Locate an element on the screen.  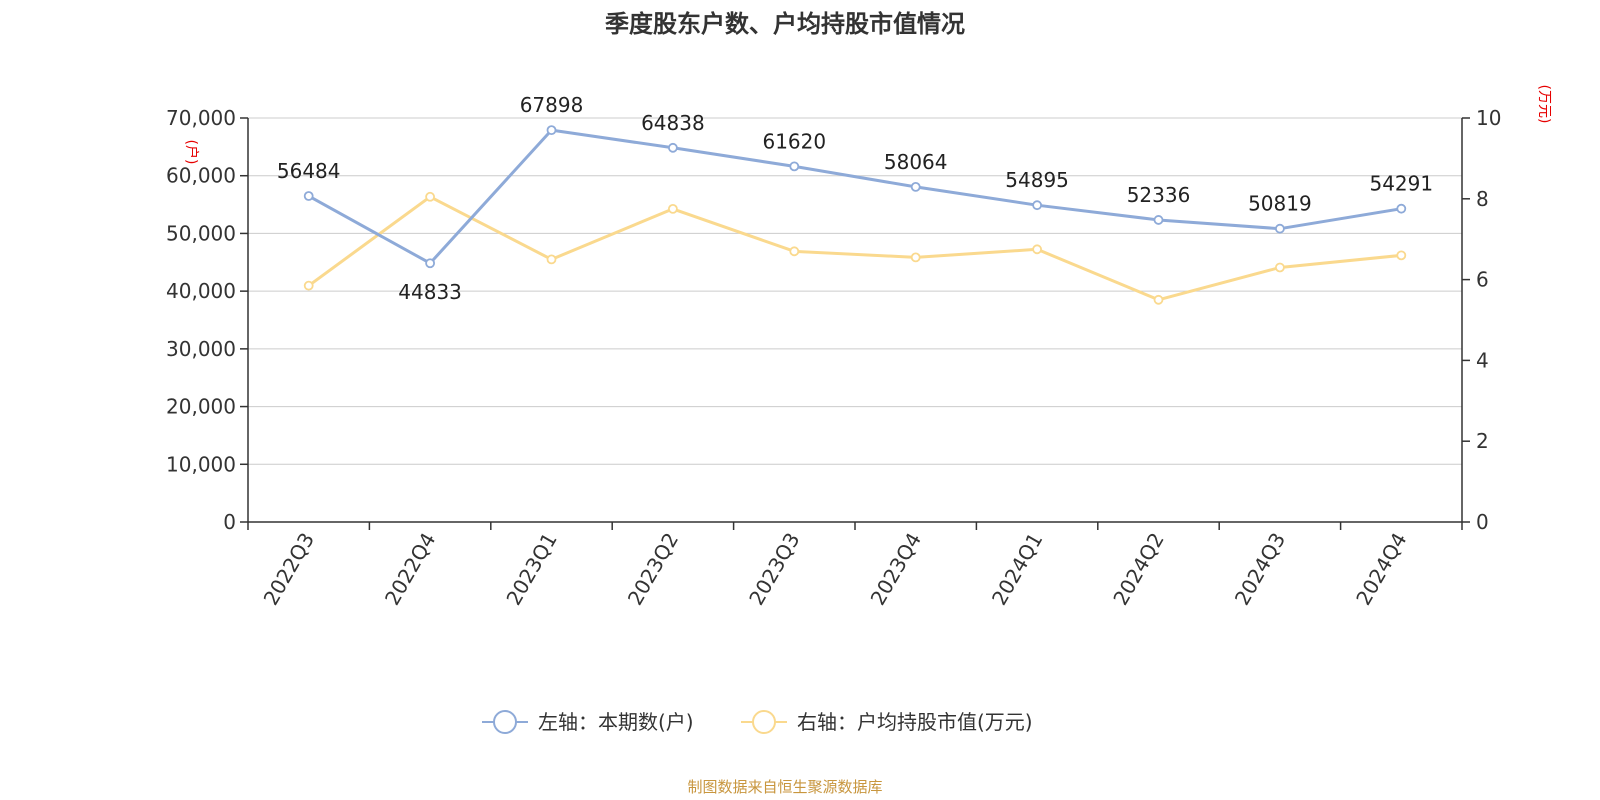
legend-label: 左轴：本期数(户) is located at coordinates (616, 722).